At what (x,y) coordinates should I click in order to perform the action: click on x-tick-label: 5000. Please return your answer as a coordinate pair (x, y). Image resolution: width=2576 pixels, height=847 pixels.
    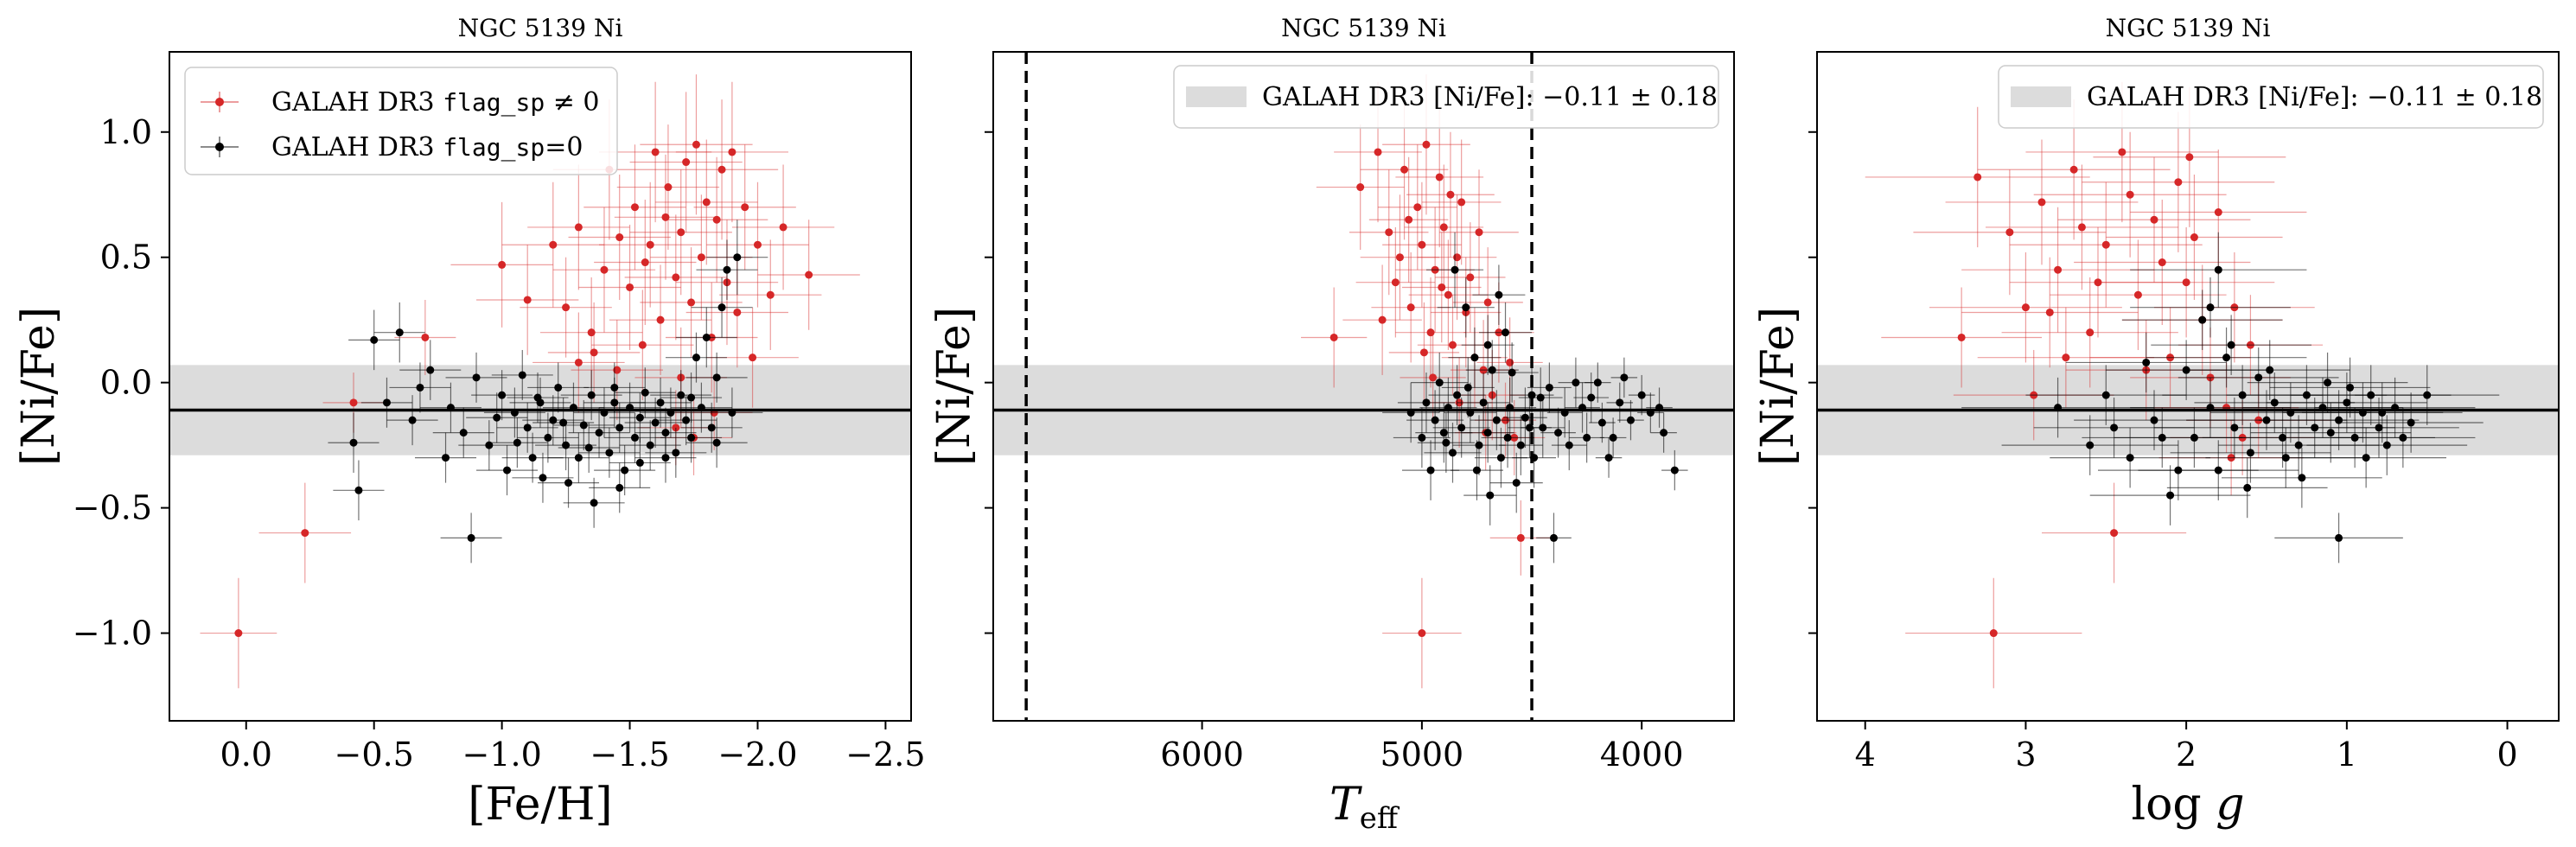
    Looking at the image, I should click on (1422, 755).